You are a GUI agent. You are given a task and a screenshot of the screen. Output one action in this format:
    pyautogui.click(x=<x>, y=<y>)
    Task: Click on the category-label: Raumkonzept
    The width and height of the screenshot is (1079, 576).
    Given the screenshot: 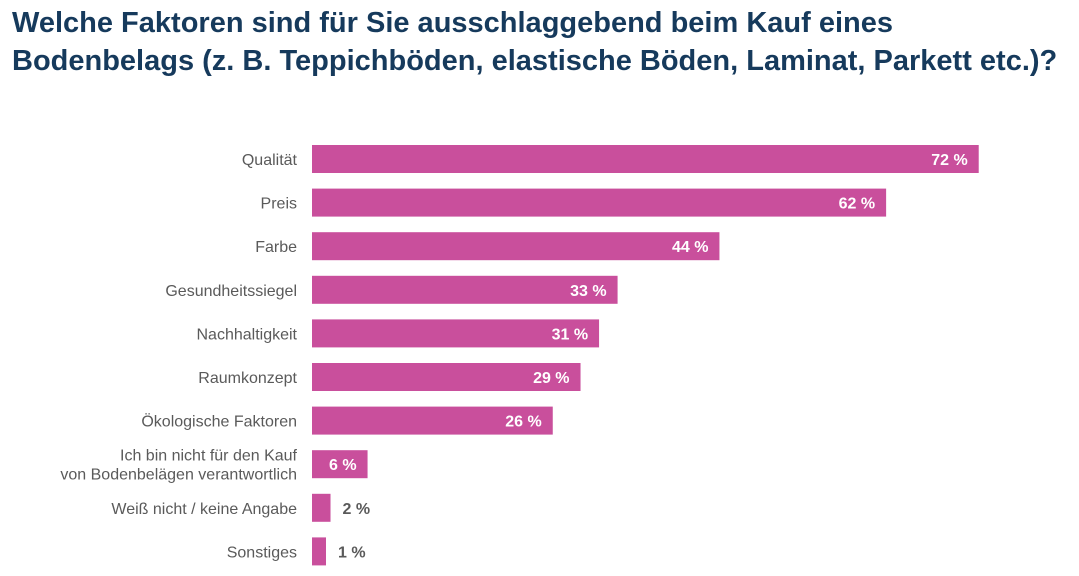 What is the action you would take?
    pyautogui.click(x=247, y=378)
    